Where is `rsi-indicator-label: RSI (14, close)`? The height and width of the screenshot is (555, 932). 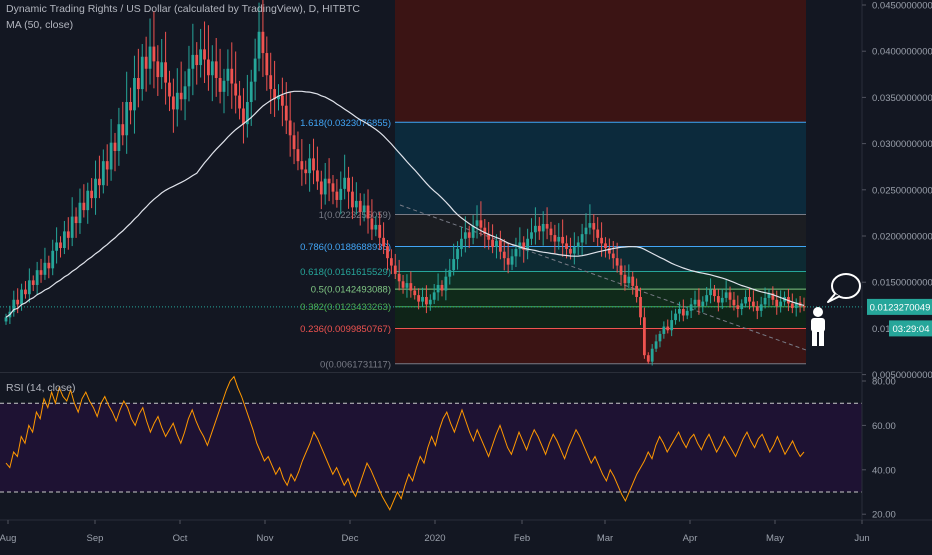 rsi-indicator-label: RSI (14, close) is located at coordinates (41, 388).